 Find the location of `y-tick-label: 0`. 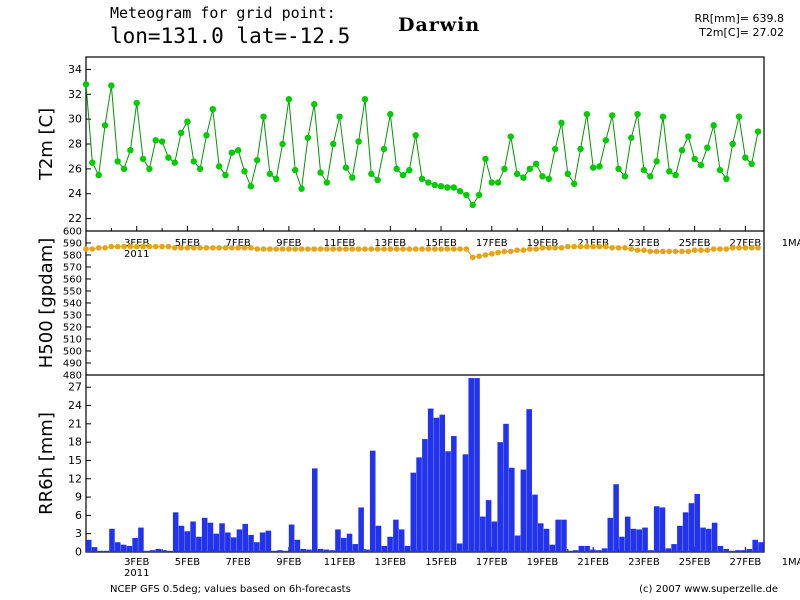

y-tick-label: 0 is located at coordinates (78, 552).